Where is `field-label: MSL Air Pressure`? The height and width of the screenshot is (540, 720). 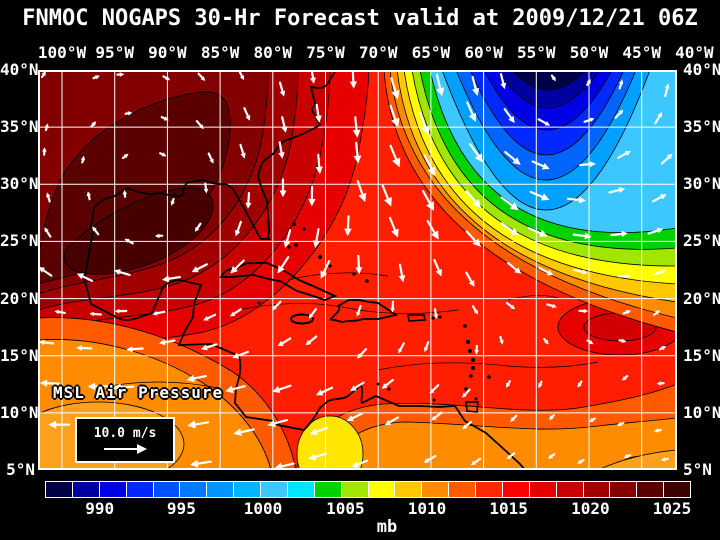 field-label: MSL Air Pressure is located at coordinates (138, 392).